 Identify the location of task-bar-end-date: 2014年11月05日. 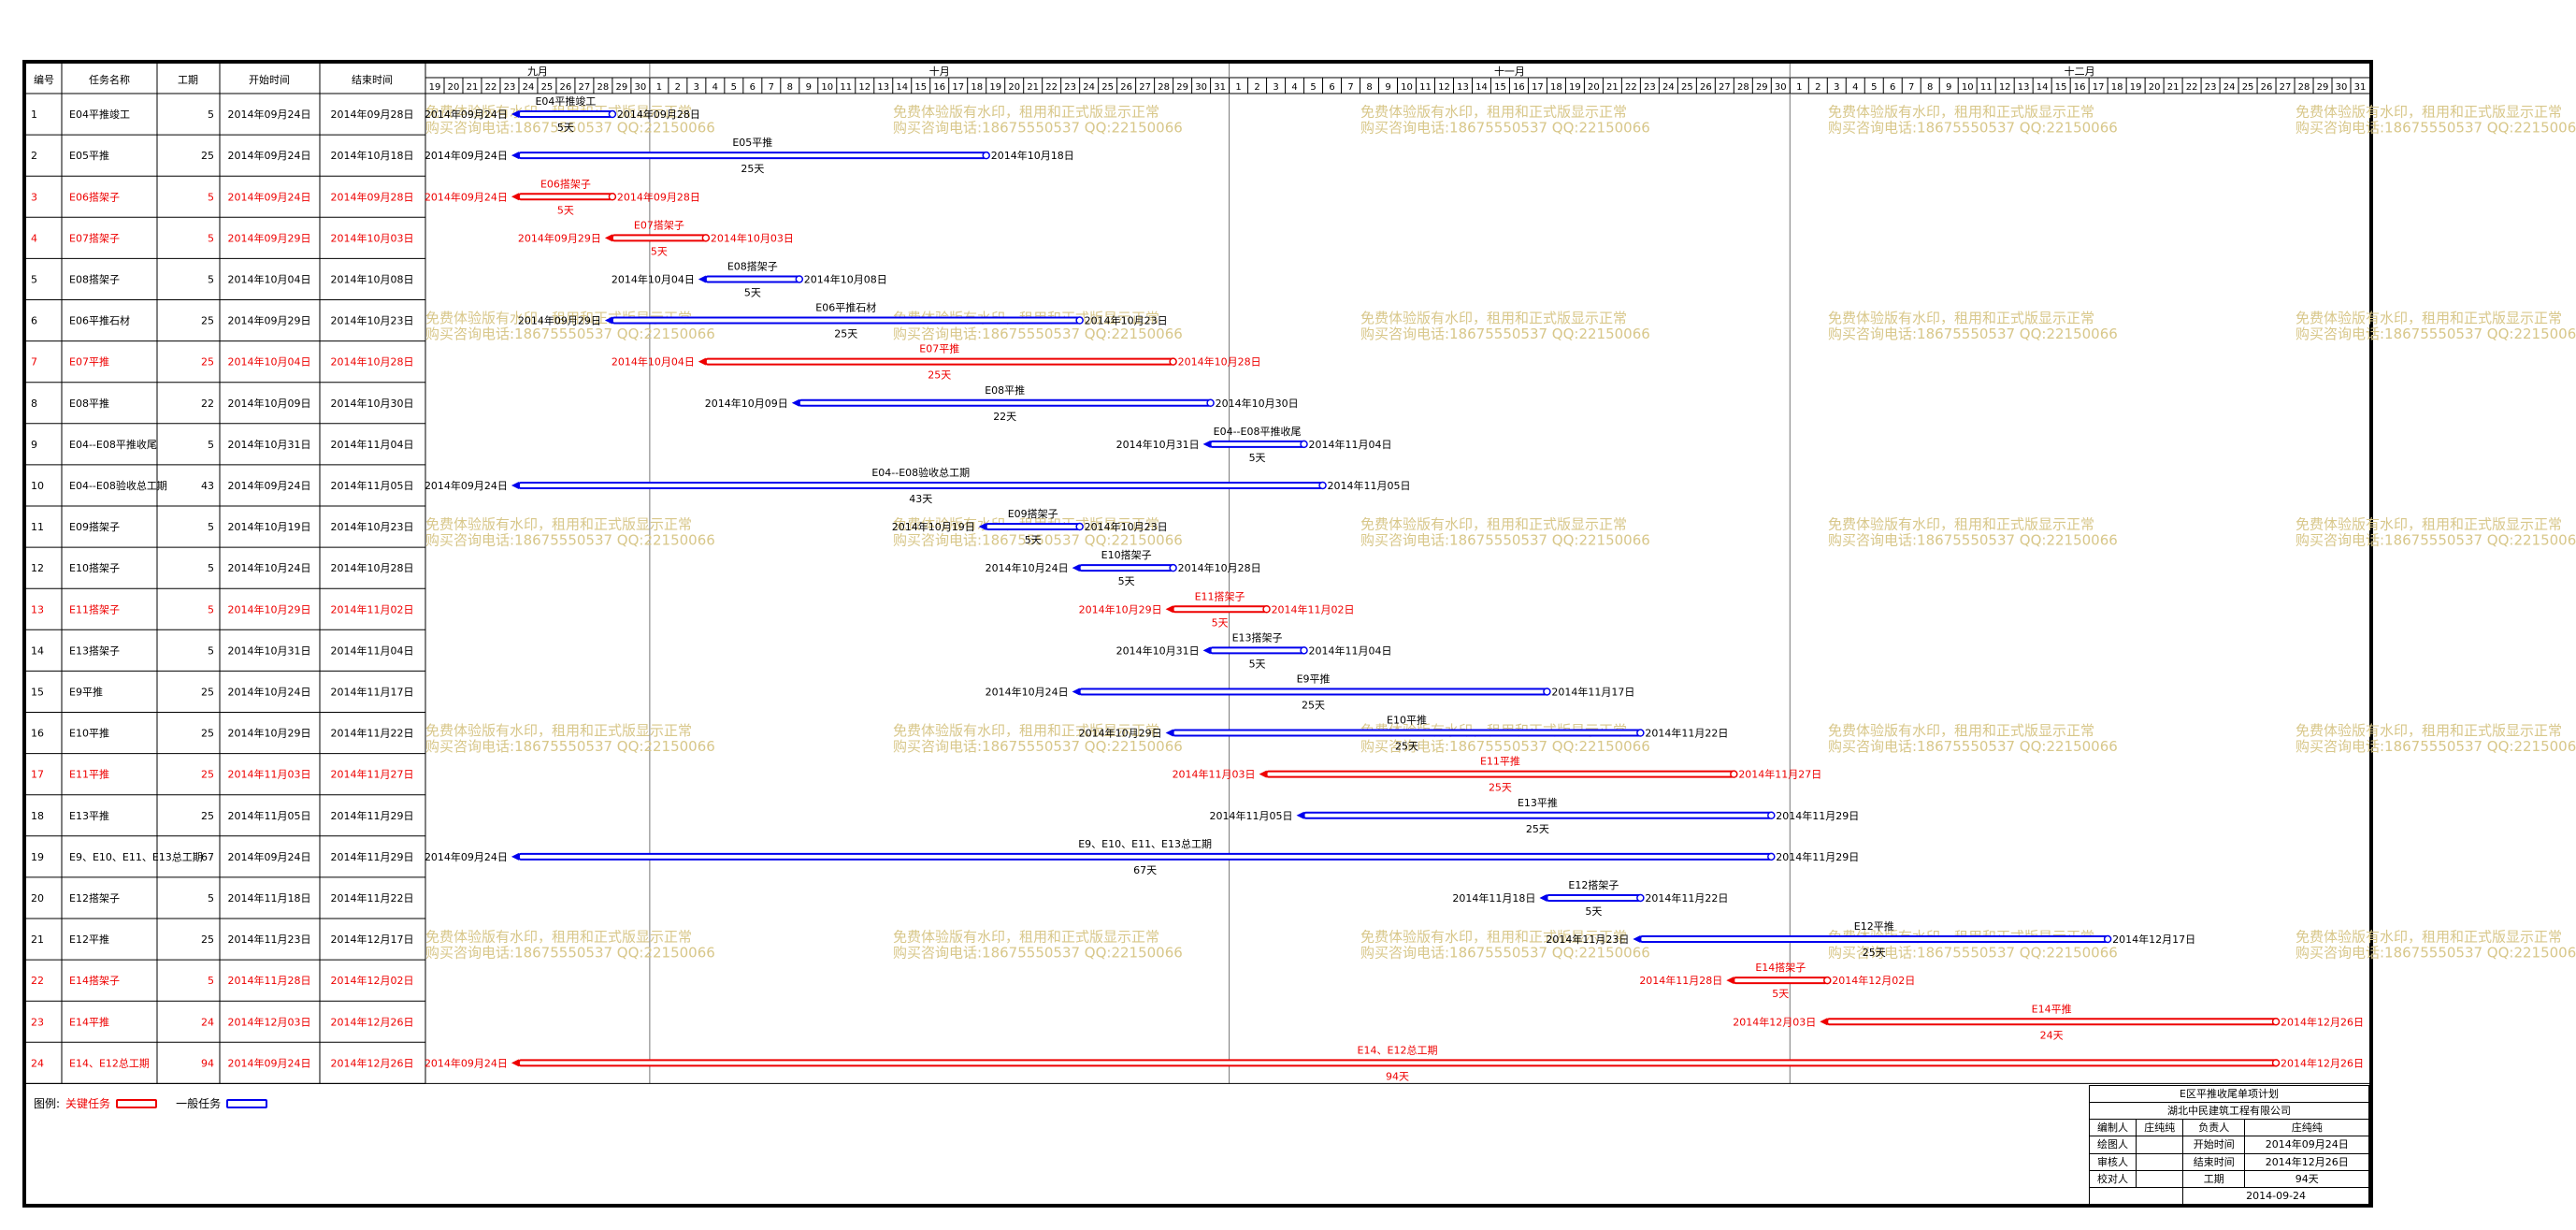
(1369, 485).